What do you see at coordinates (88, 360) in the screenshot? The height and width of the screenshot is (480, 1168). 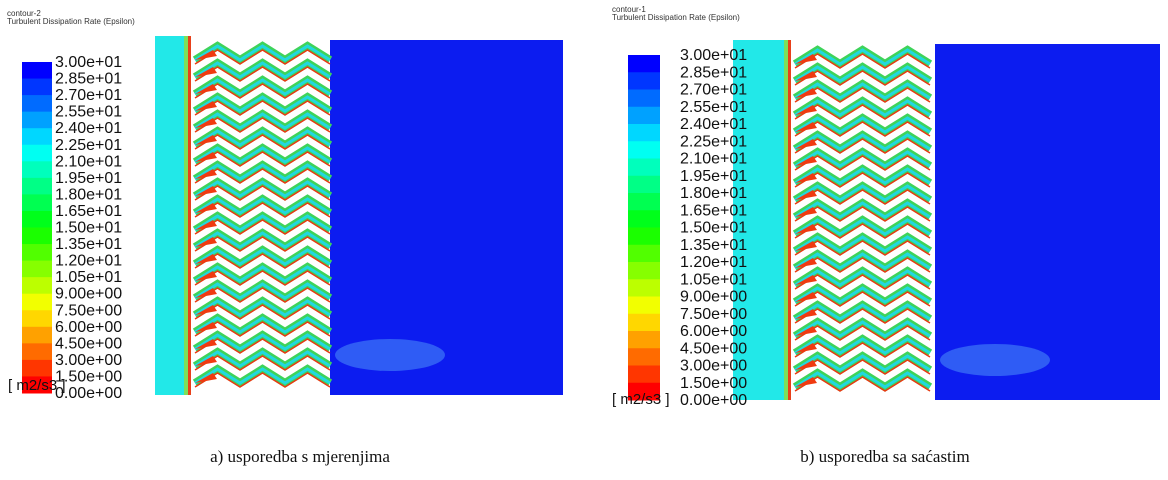 I see `colorbar-label: 3.00e+00` at bounding box center [88, 360].